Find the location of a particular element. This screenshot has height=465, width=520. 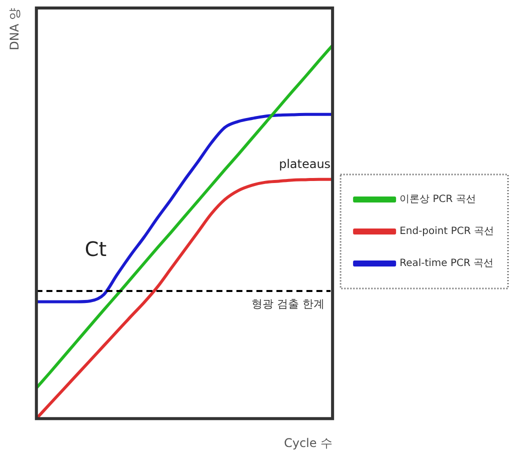

y-axis-title: DNA 양 is located at coordinates (14, 29).